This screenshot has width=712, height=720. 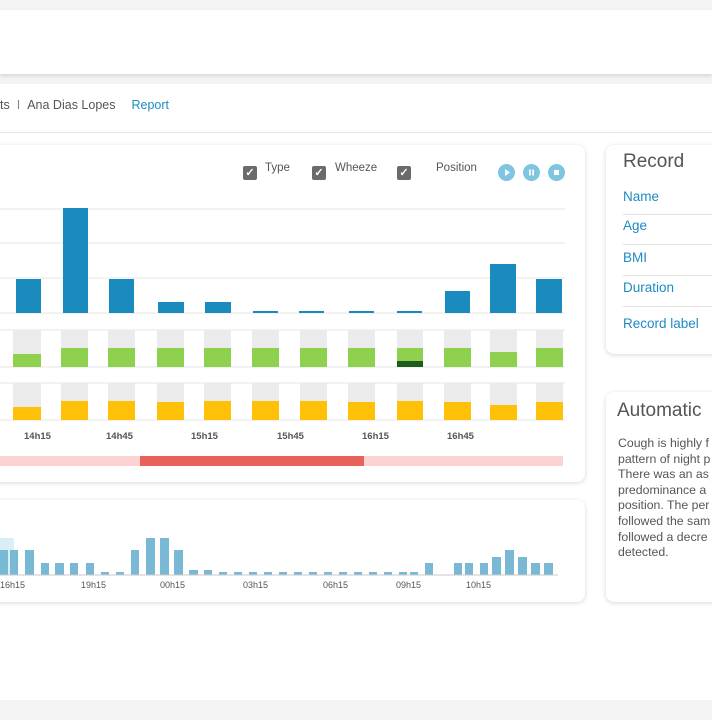 What do you see at coordinates (635, 225) in the screenshot?
I see `record-field-age: Age` at bounding box center [635, 225].